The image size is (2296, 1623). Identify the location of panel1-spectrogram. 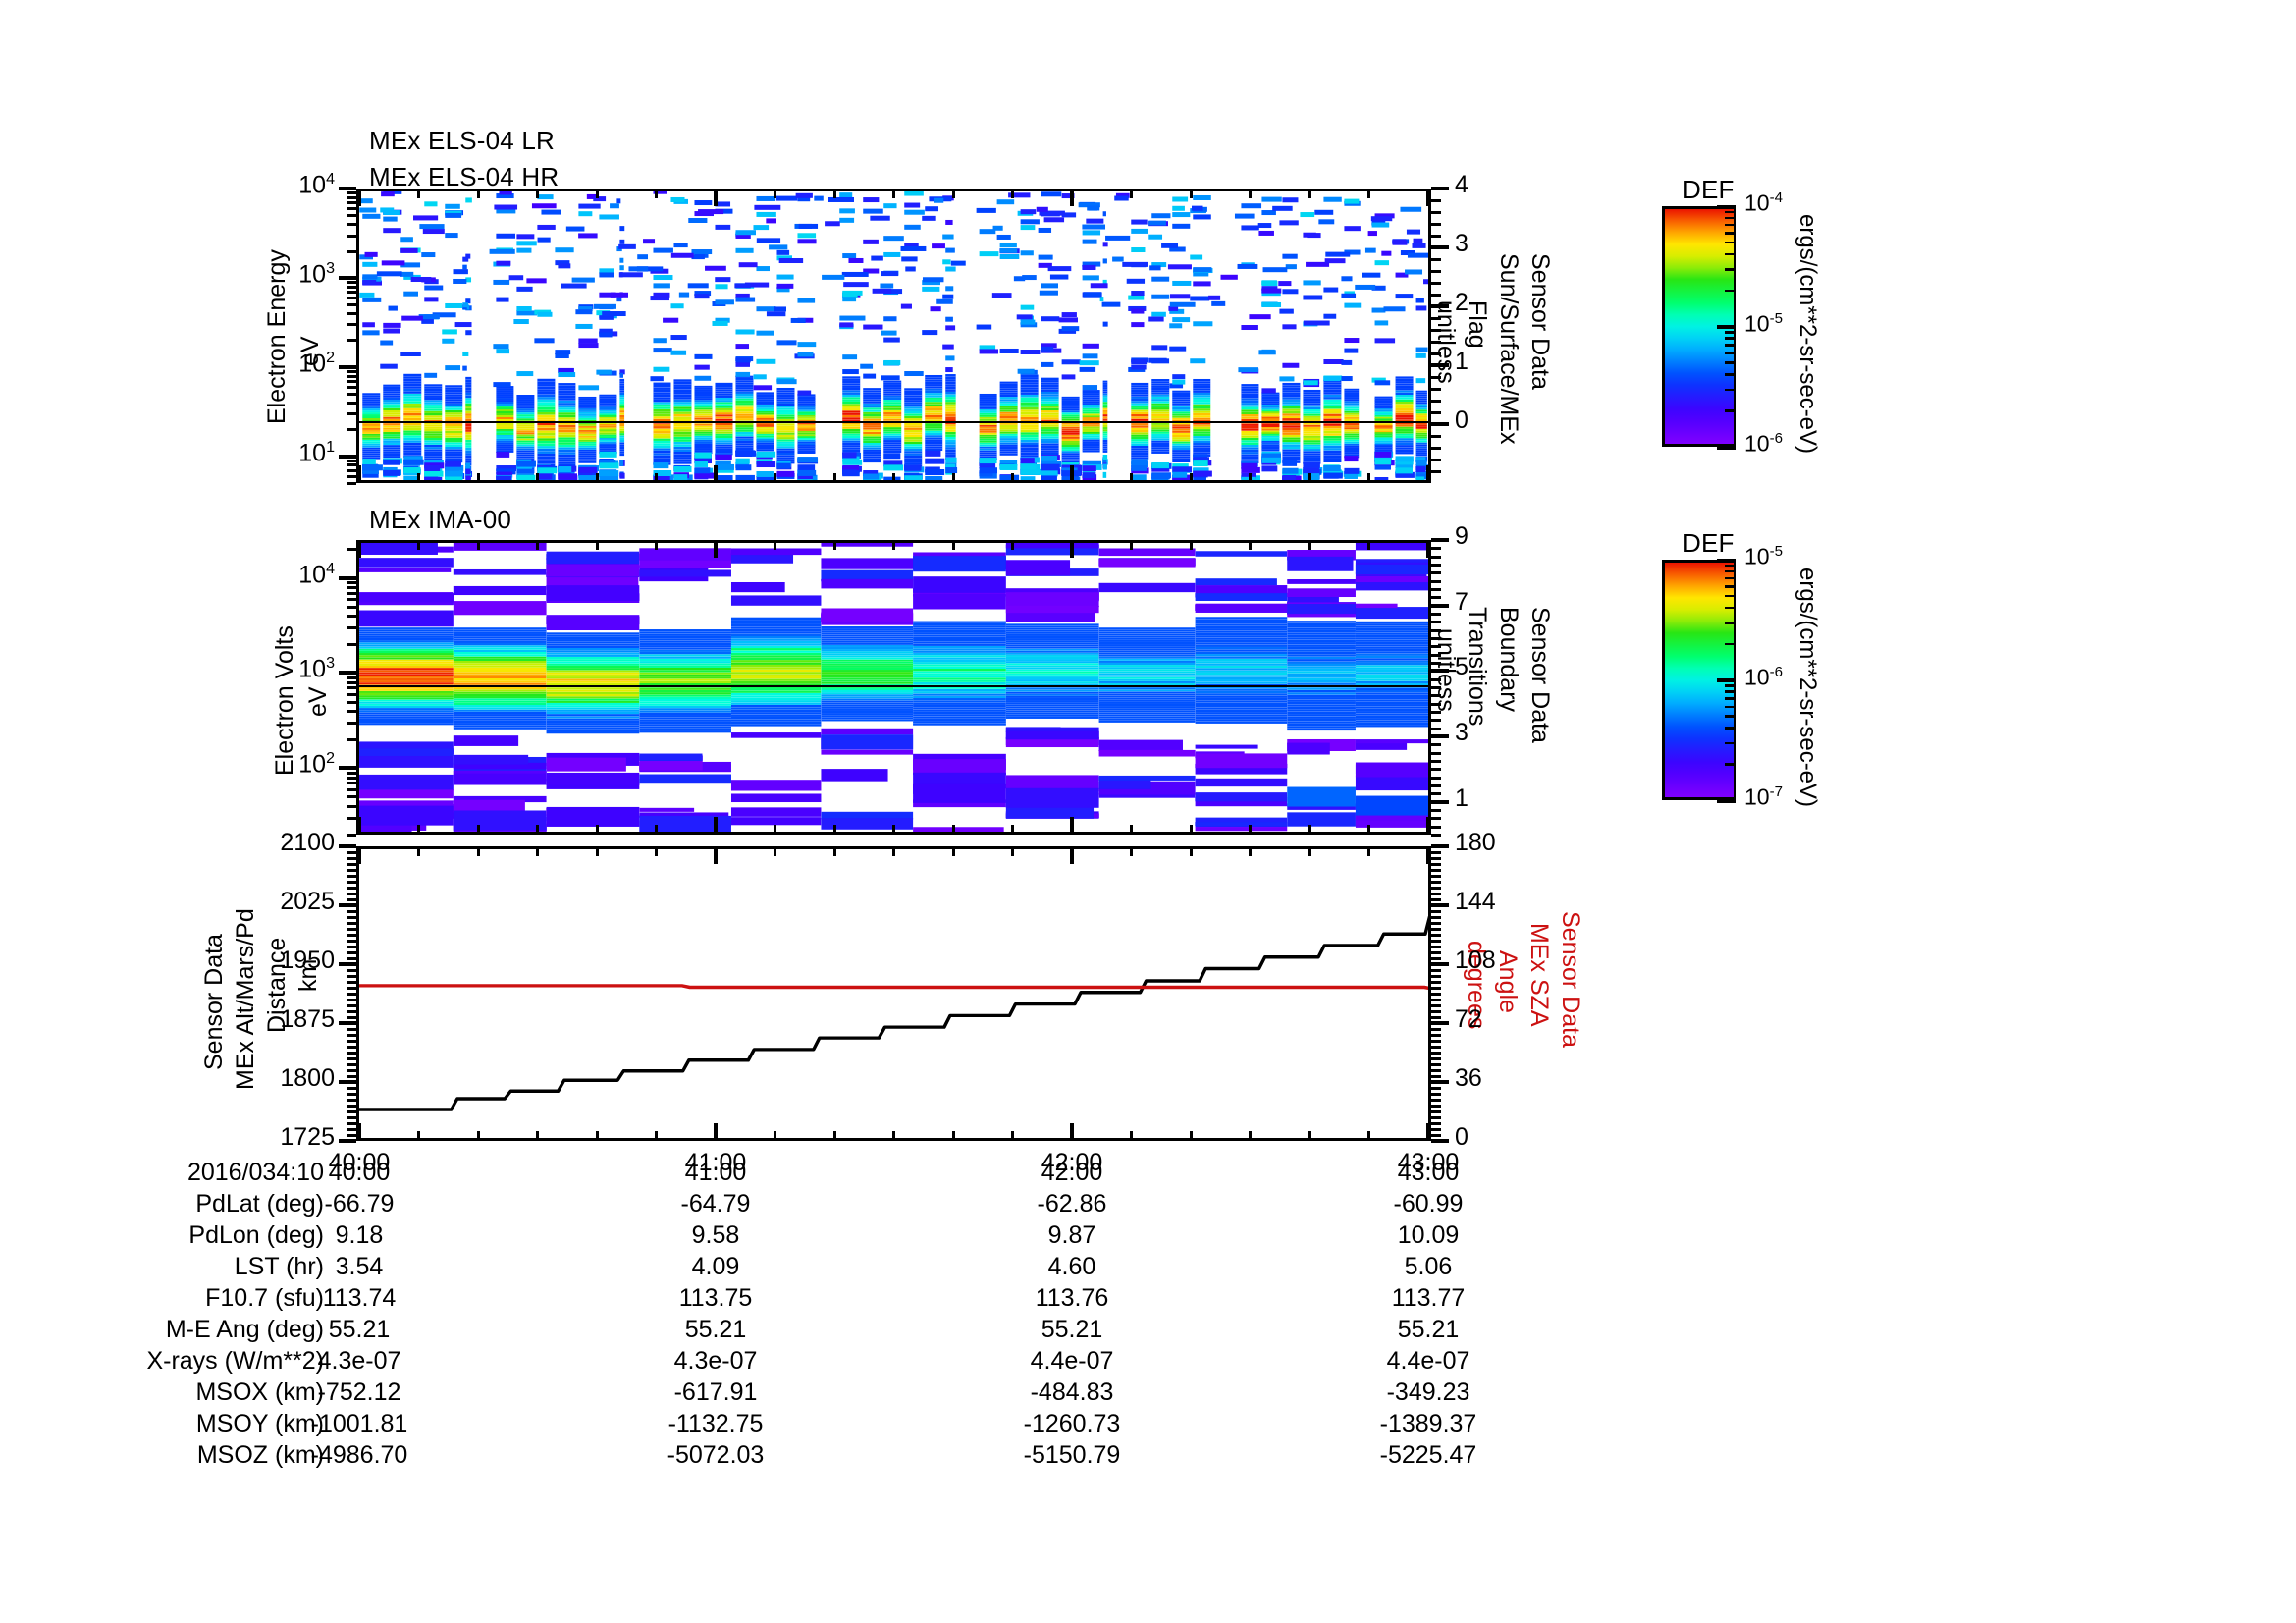
(893, 335).